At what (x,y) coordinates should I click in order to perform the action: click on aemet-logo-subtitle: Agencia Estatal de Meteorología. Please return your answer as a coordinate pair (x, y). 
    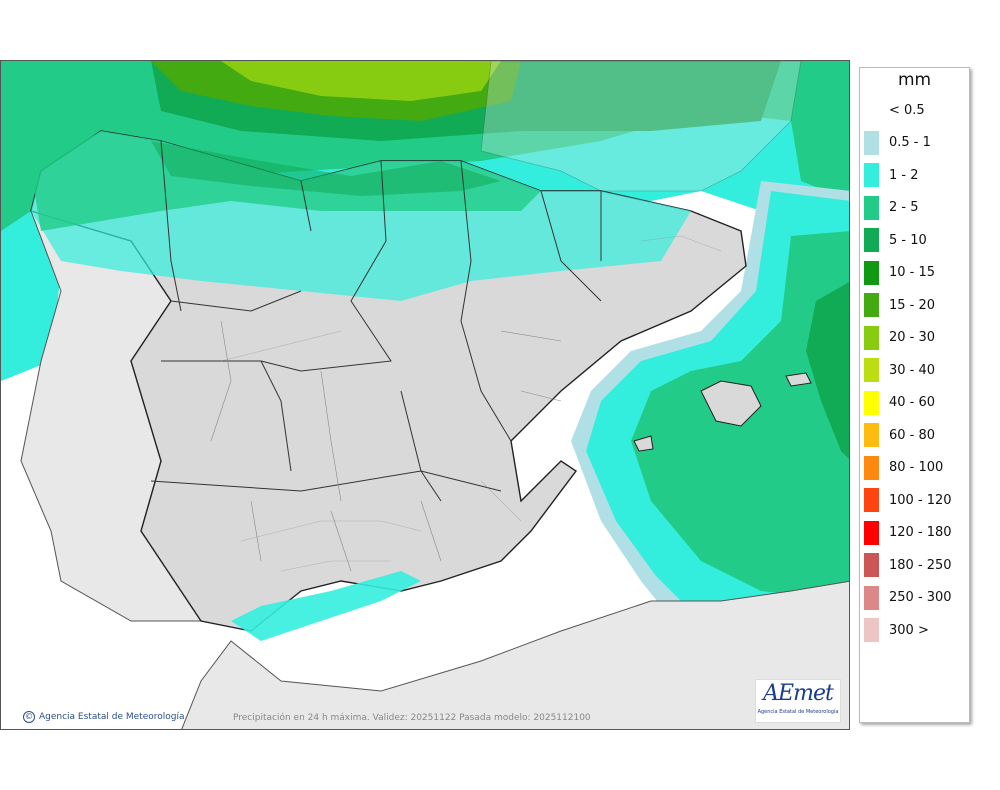
    Looking at the image, I should click on (798, 712).